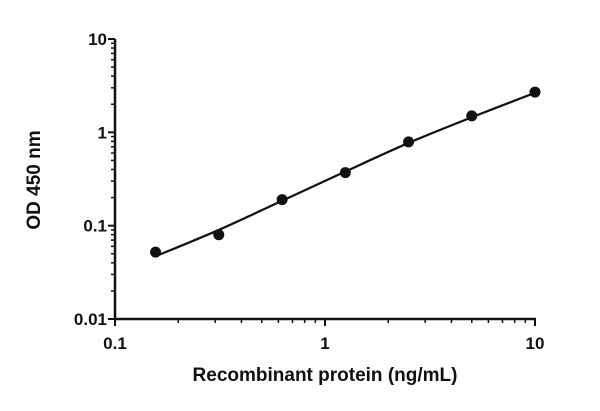  What do you see at coordinates (102, 132) in the screenshot?
I see `y-tick-label: 1` at bounding box center [102, 132].